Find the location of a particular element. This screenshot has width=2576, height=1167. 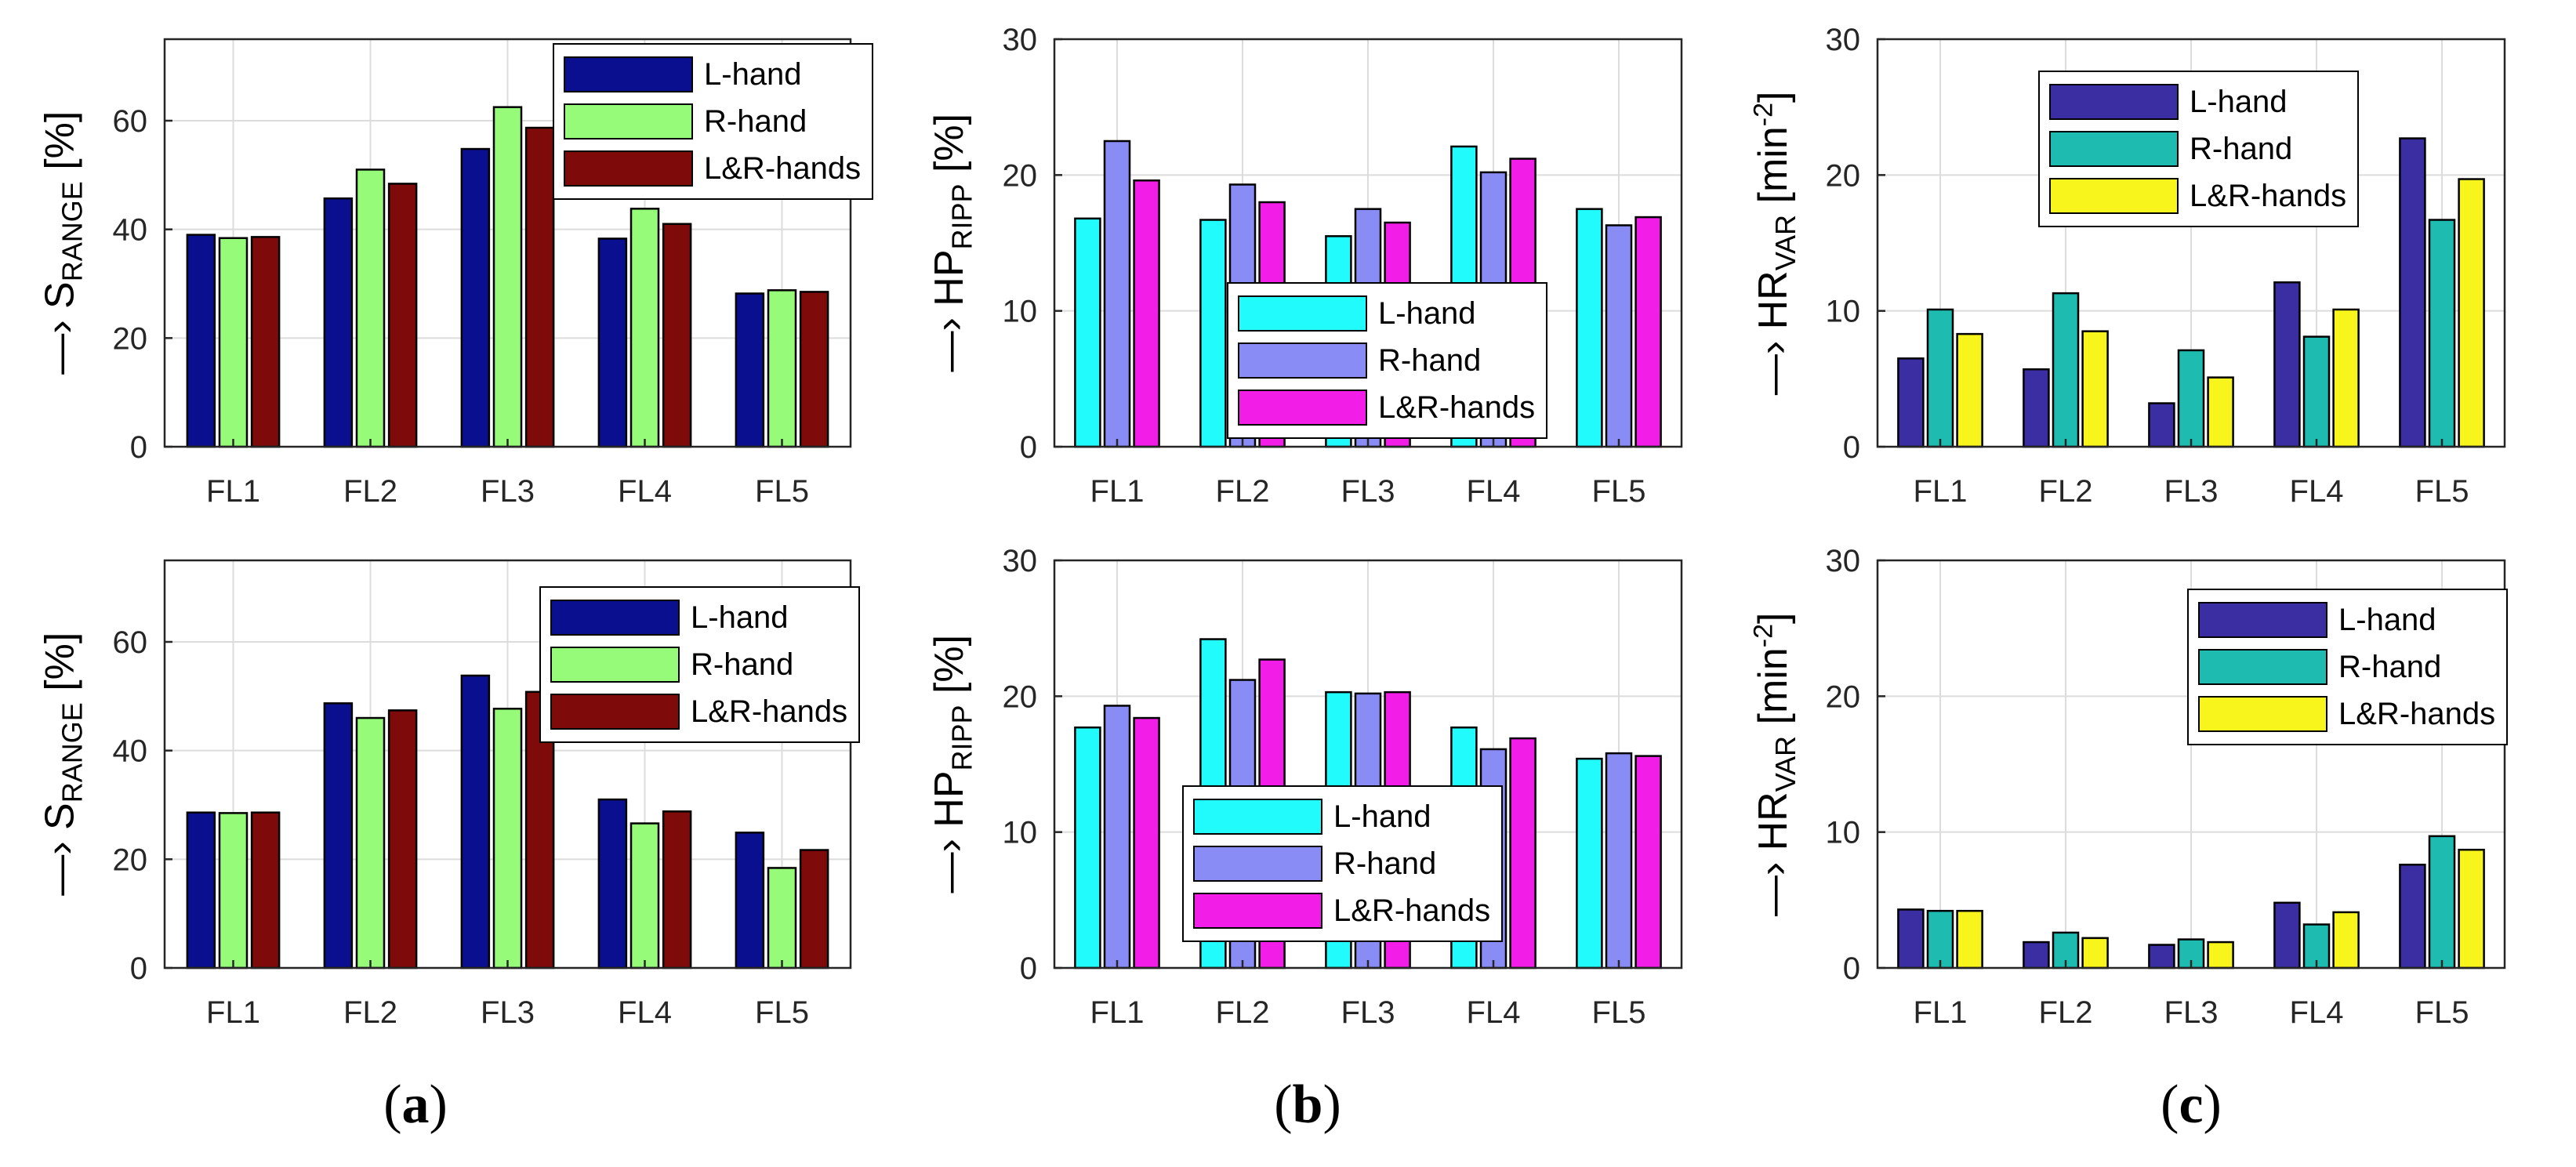

legend: L-hand R-hand L&R-hands is located at coordinates (2199, 149).